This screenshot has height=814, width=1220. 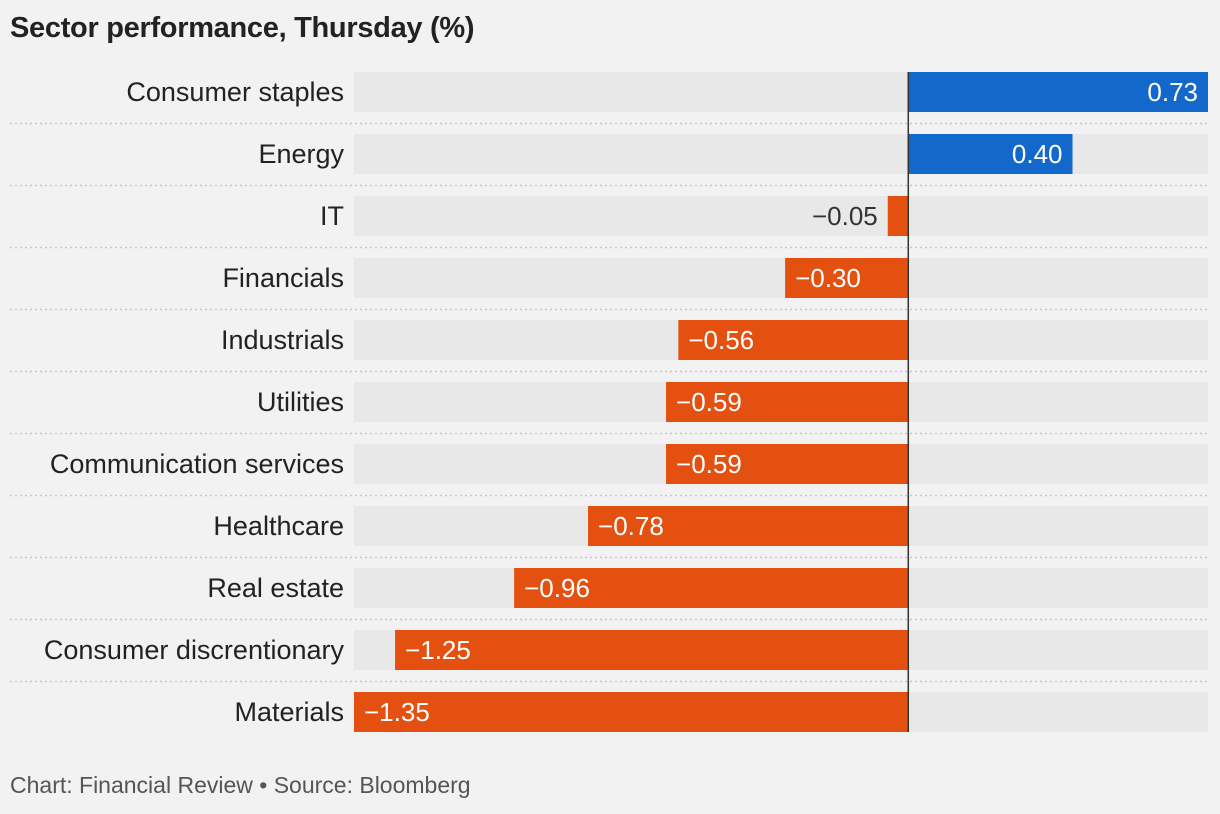 What do you see at coordinates (631, 526) in the screenshot?
I see `value-label: −0.78` at bounding box center [631, 526].